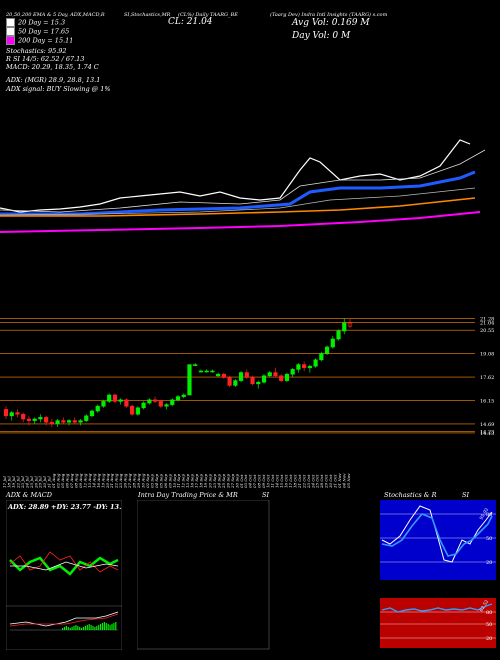 This screenshot has width=500, height=660. Describe the element at coordinates (208, 15) in the screenshot. I see `header-ticker: (CL%) Daily TAARG_BE` at that location.